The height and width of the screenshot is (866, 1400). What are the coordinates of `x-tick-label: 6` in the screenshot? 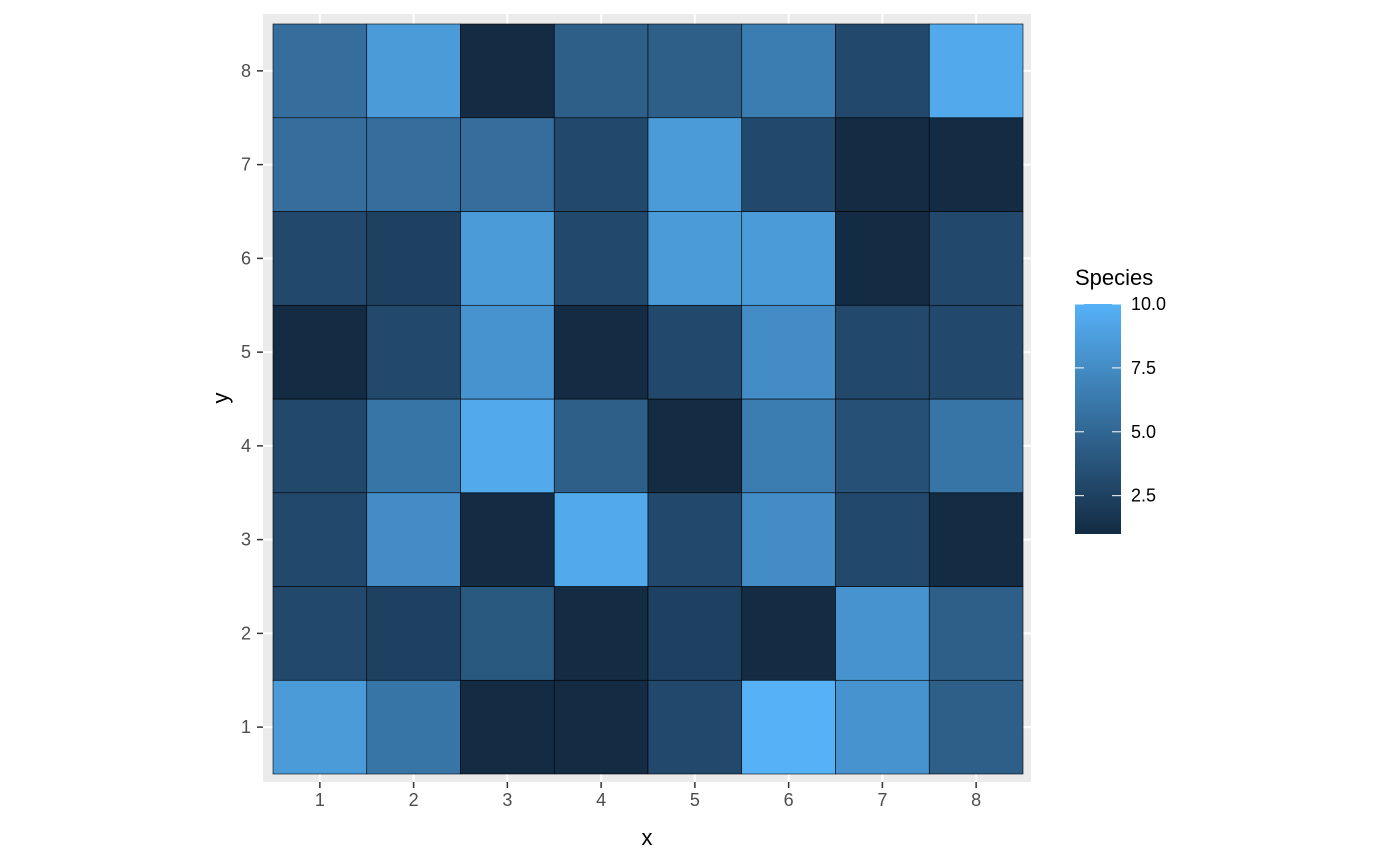 It's located at (789, 800).